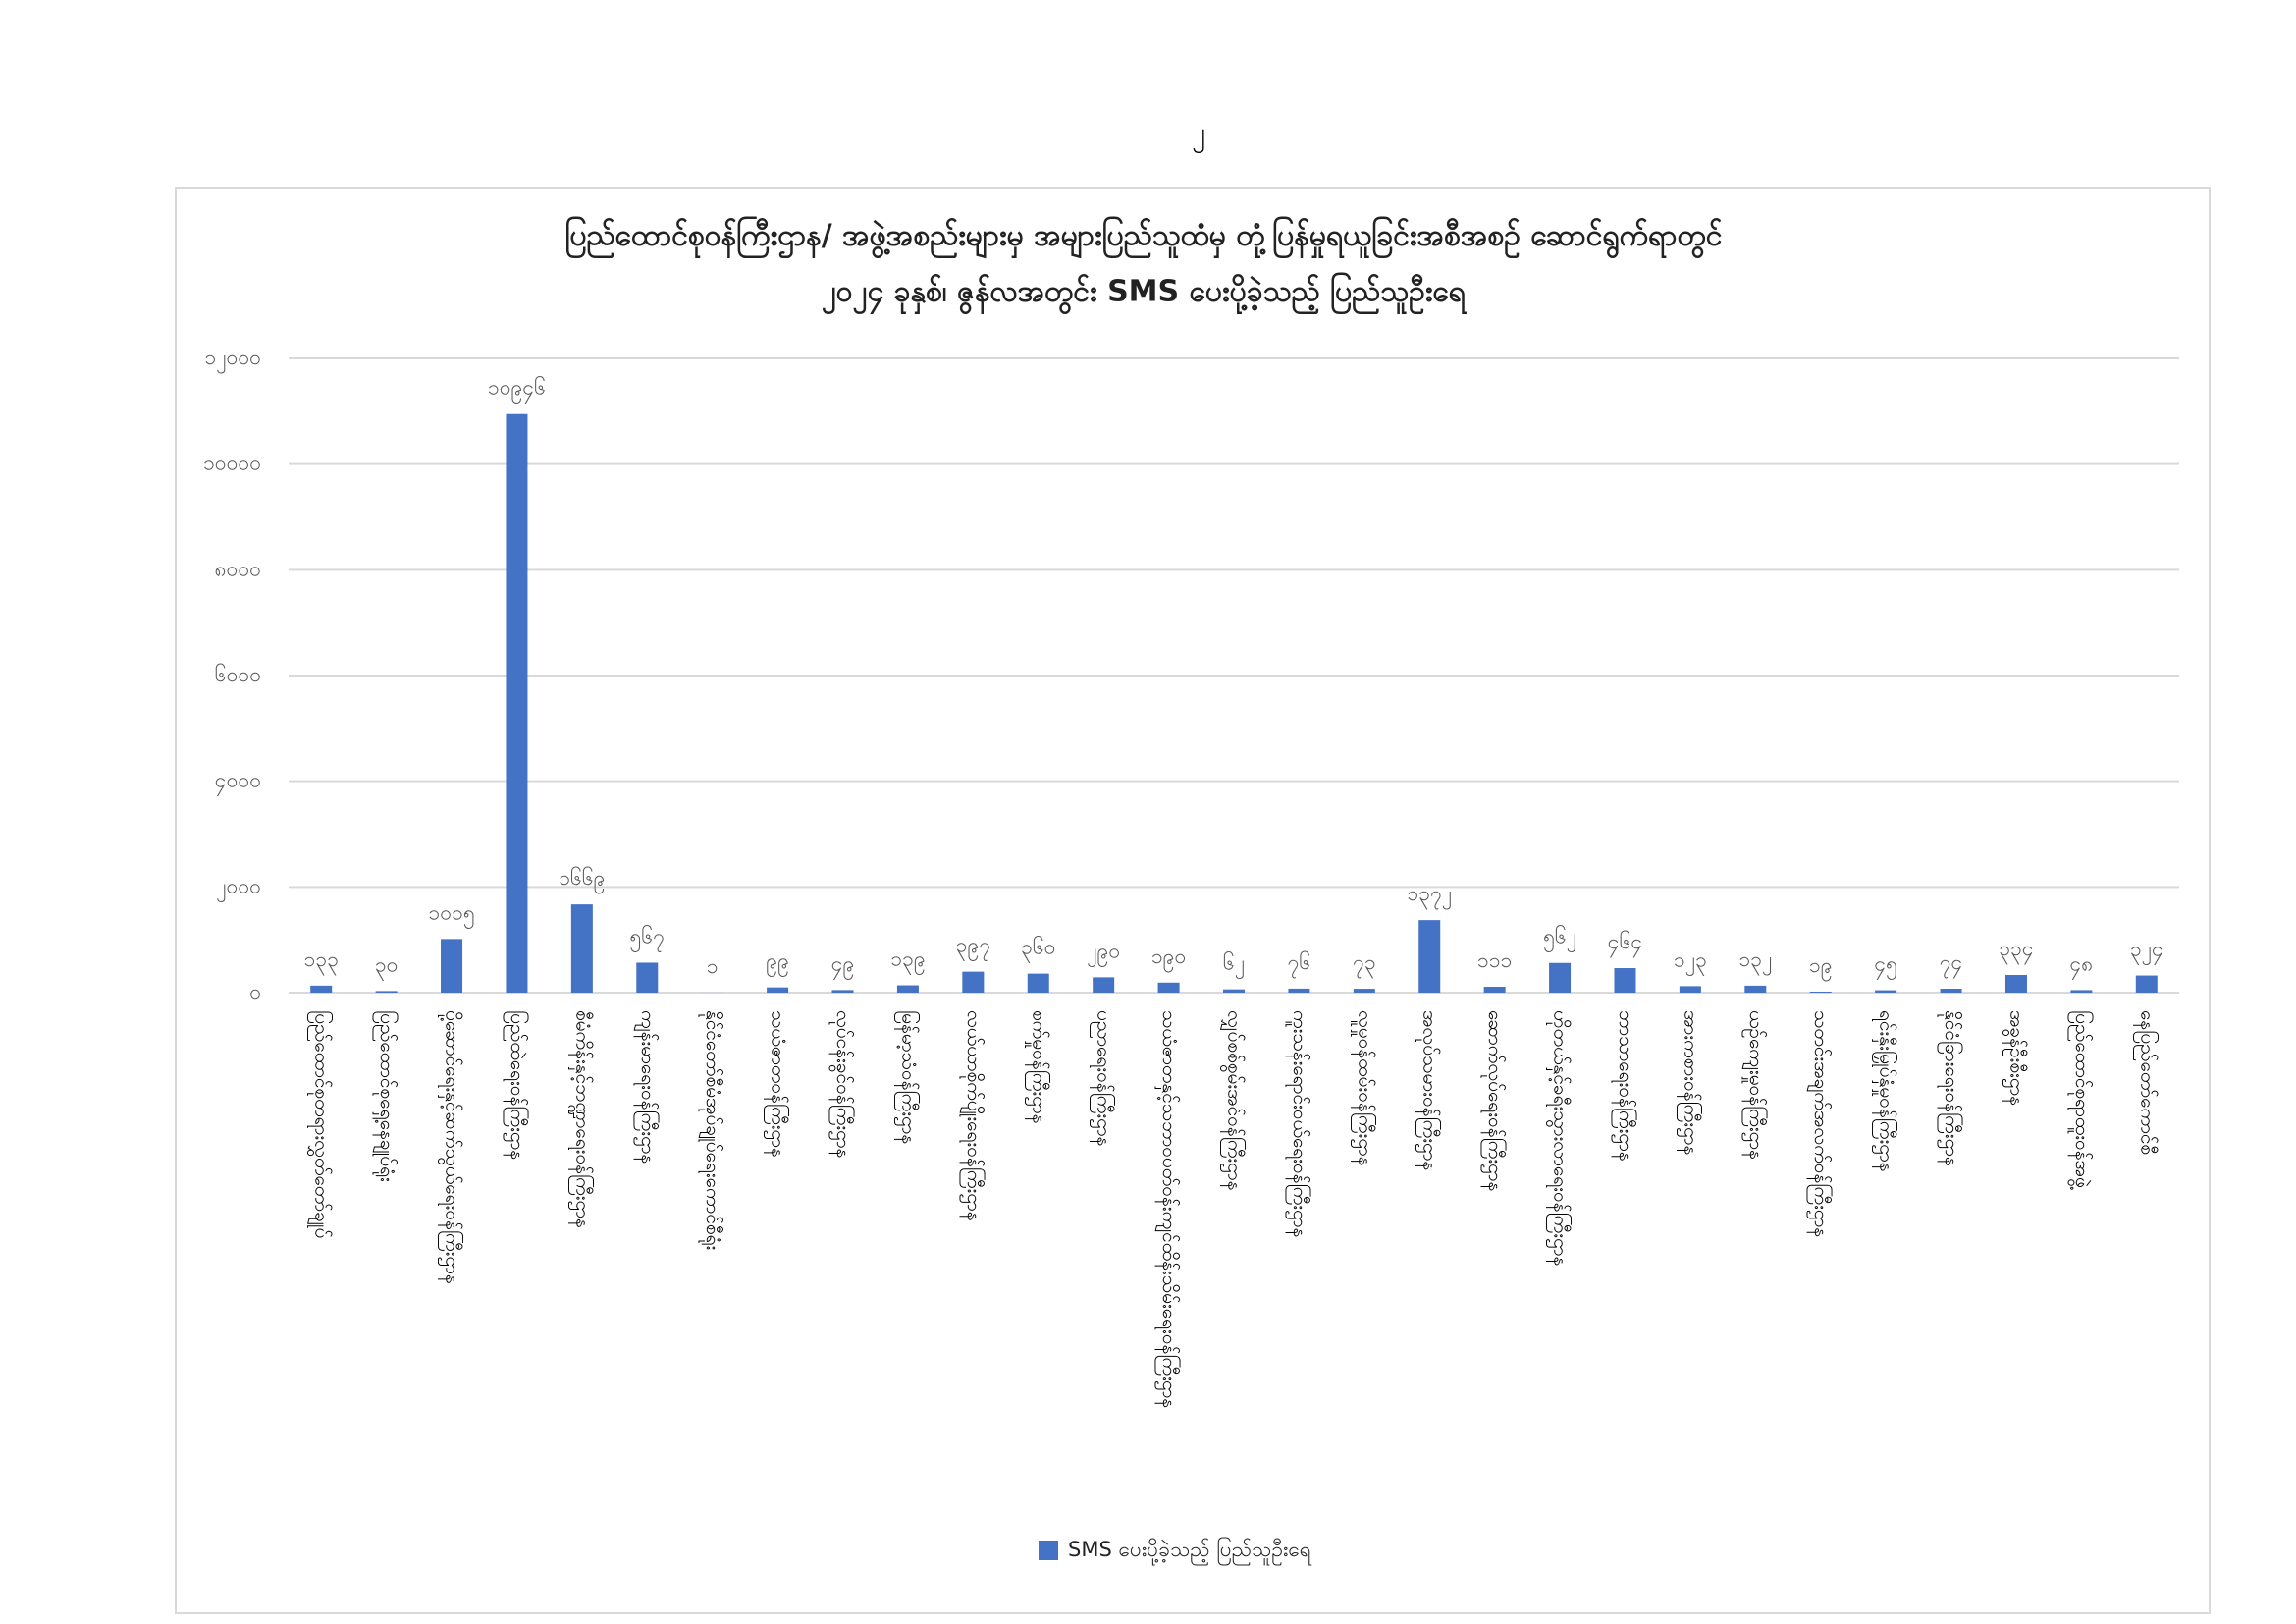 The width and height of the screenshot is (2296, 1624). Describe the element at coordinates (451, 914) in the screenshot. I see `value-label: ၁၀၁၅` at that location.